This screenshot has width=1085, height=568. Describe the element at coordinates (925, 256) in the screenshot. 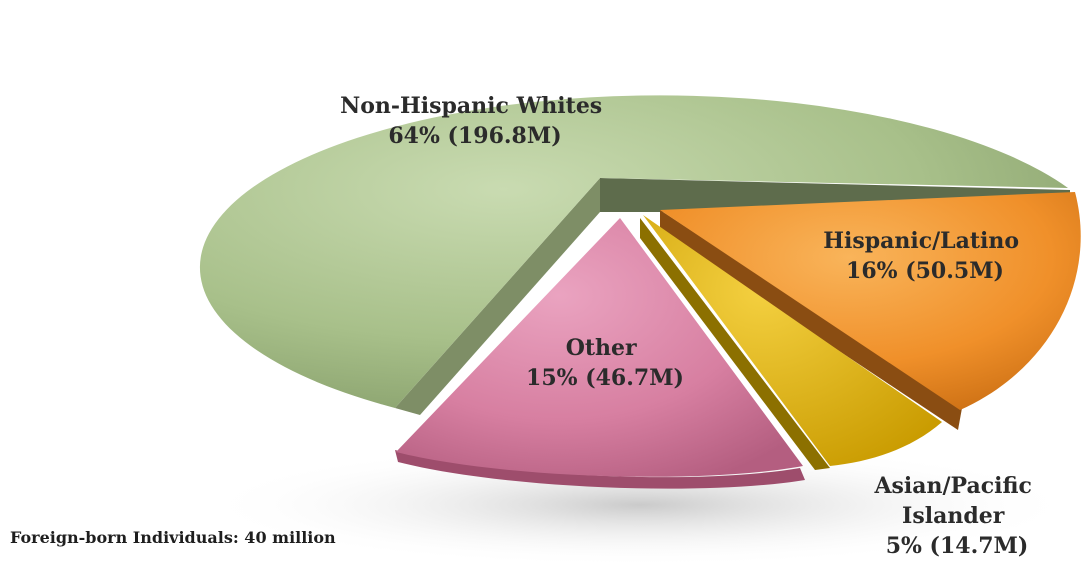

I see `label-hispanic-latino: Hispanic/Latino 16% (50.5M)` at that location.